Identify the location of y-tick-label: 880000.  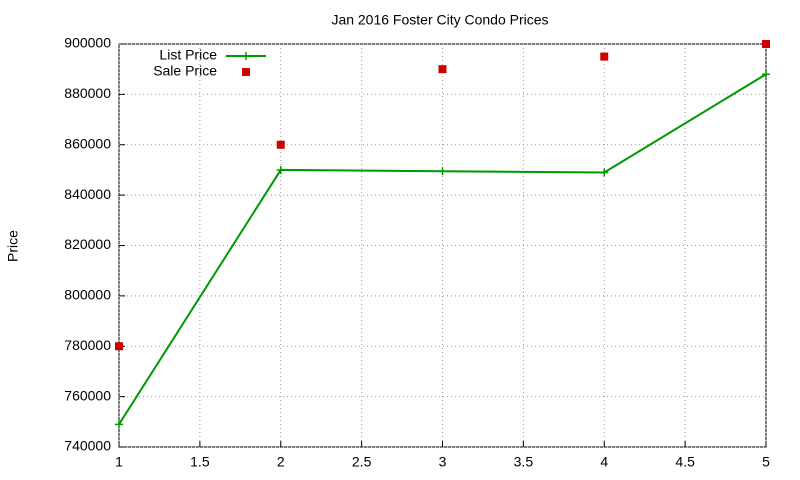
(87, 93).